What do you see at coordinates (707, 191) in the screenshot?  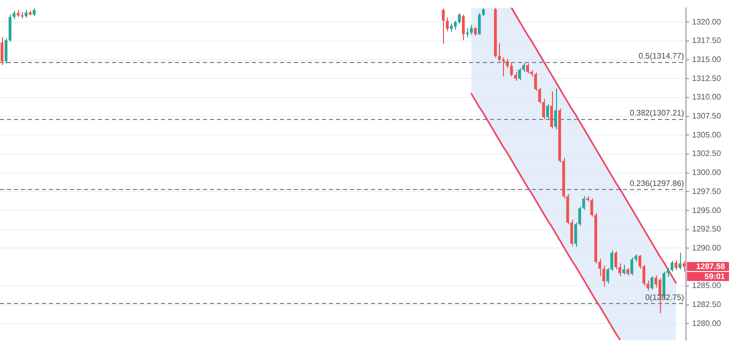 I see `y-tick-label: 1297.50` at bounding box center [707, 191].